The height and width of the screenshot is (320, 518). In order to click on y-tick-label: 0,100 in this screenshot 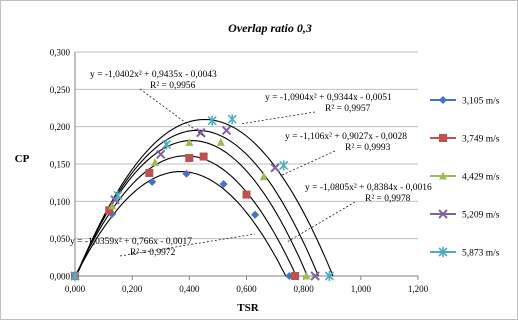, I will do `click(60, 202)`.